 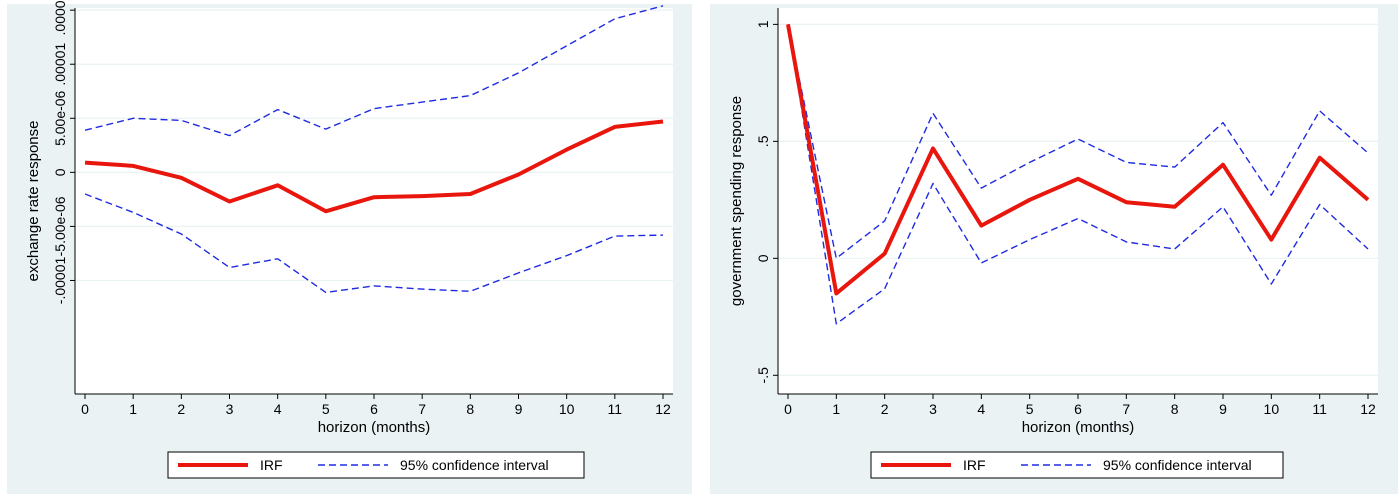 What do you see at coordinates (60, 226) in the screenshot?
I see `y-tick-label-1: -5.00e-06` at bounding box center [60, 226].